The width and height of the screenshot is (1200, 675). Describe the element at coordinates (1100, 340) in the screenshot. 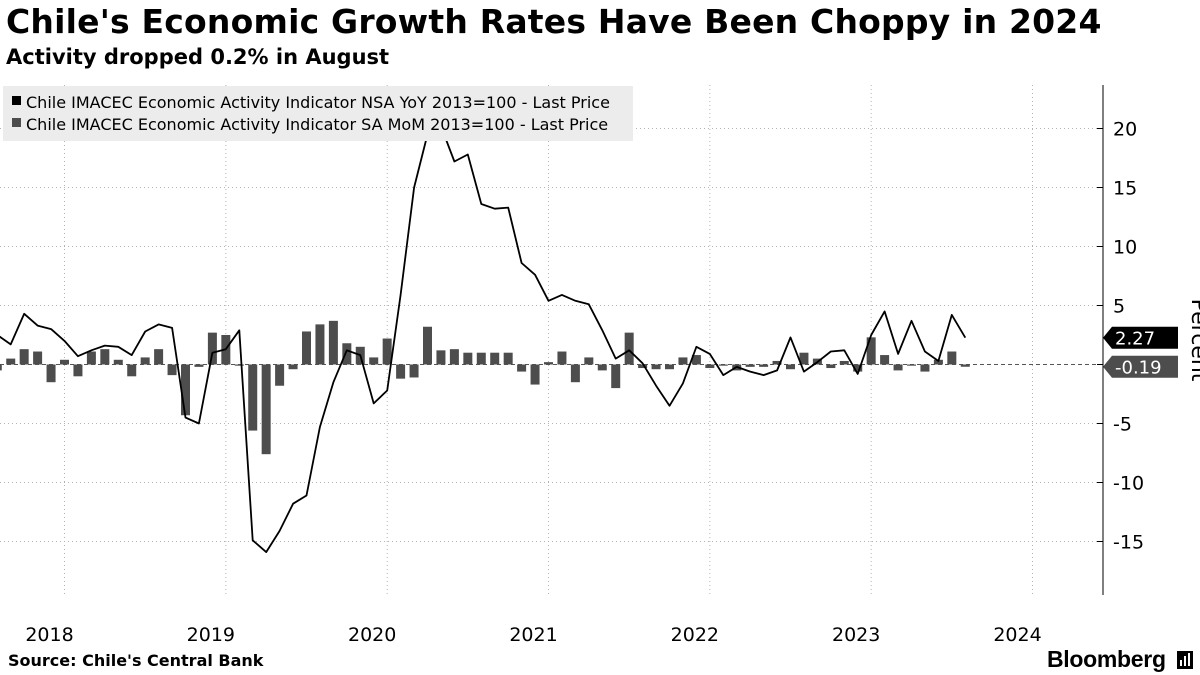

I see `y-axis` at that location.